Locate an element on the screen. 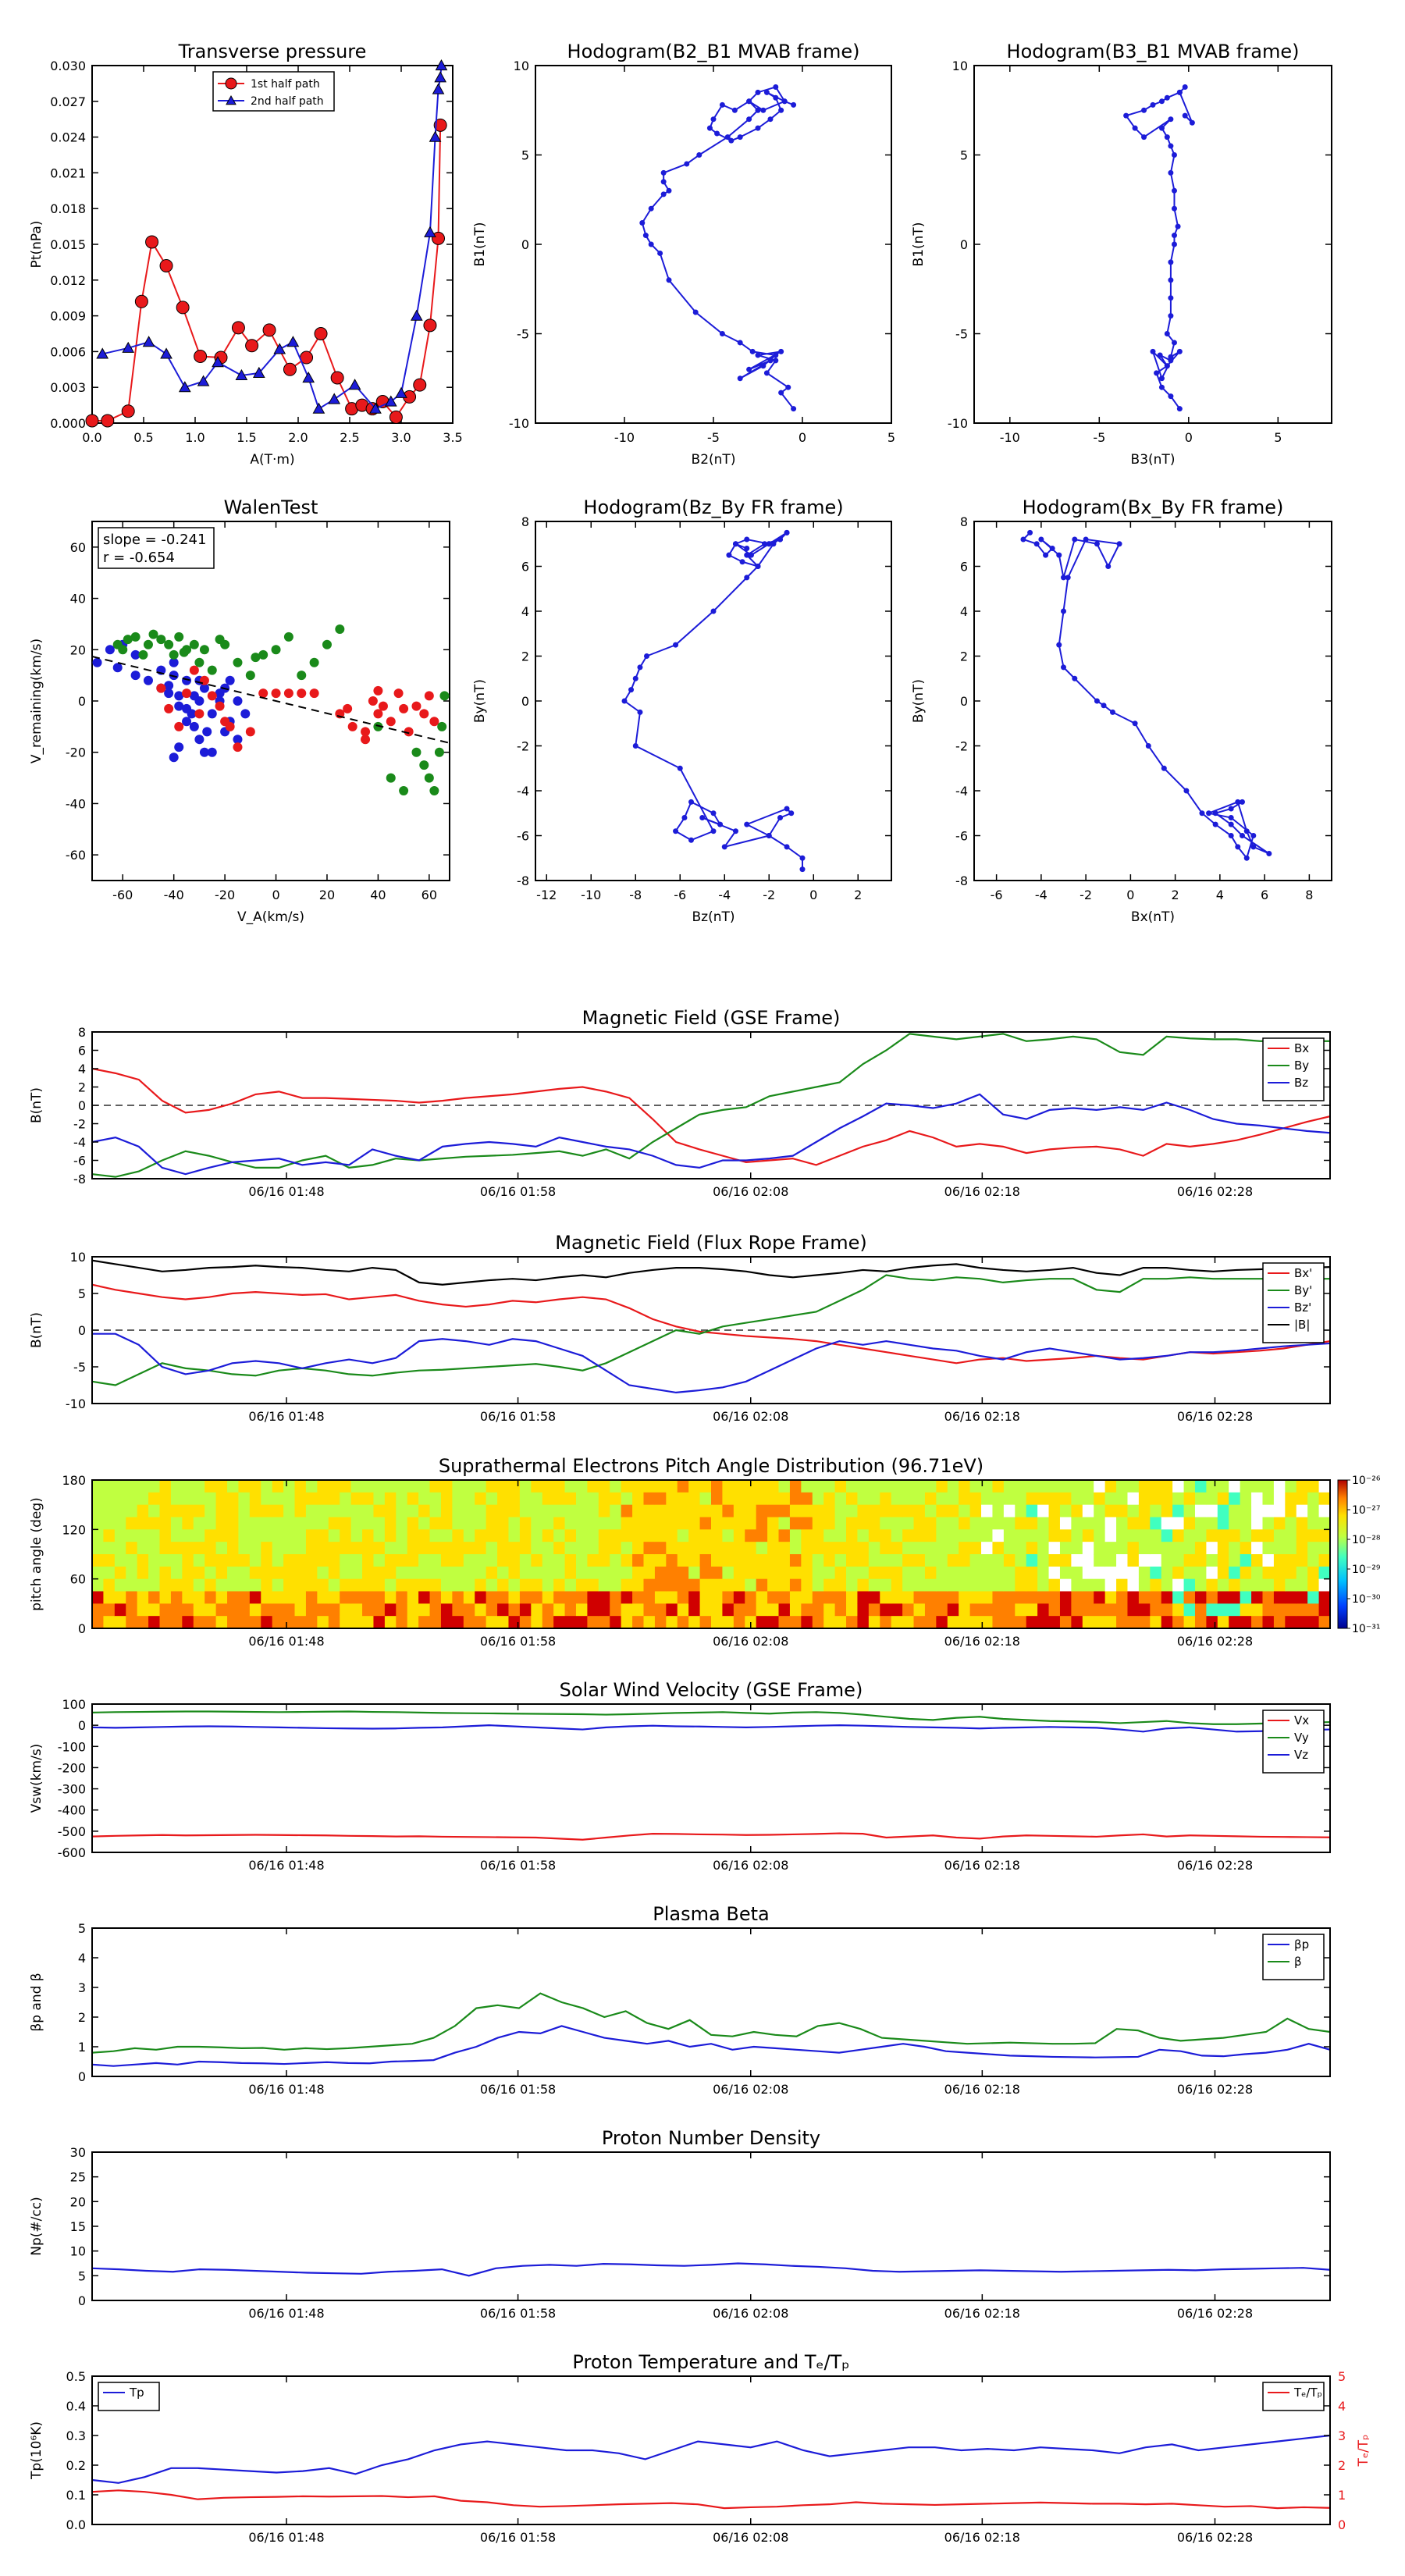 The width and height of the screenshot is (1405, 2576). y-tick-label: -2 is located at coordinates (80, 1124).